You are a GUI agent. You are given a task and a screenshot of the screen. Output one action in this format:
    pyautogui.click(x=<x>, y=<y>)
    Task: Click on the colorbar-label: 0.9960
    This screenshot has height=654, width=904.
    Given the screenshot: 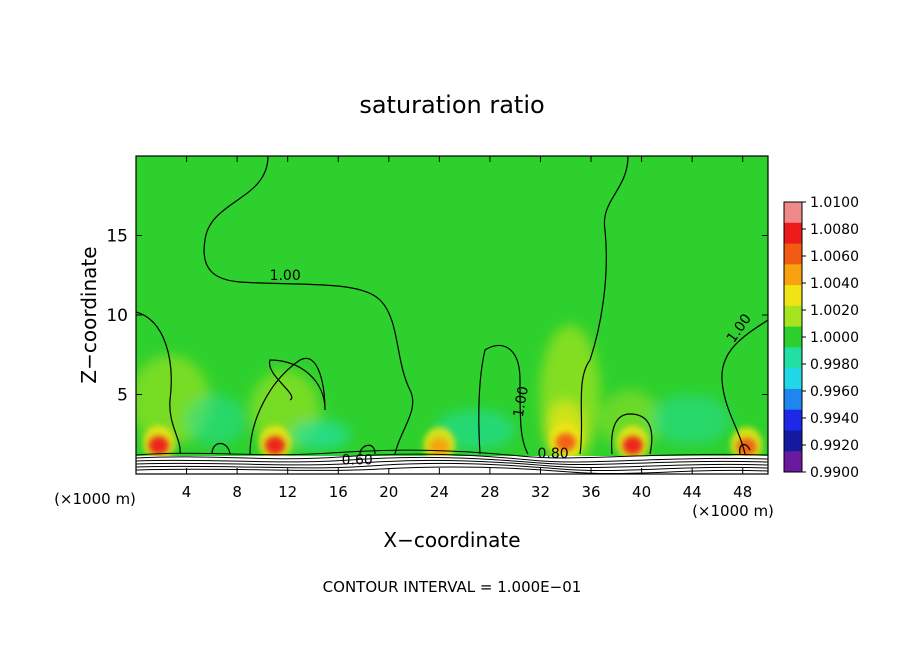 What is the action you would take?
    pyautogui.click(x=834, y=392)
    